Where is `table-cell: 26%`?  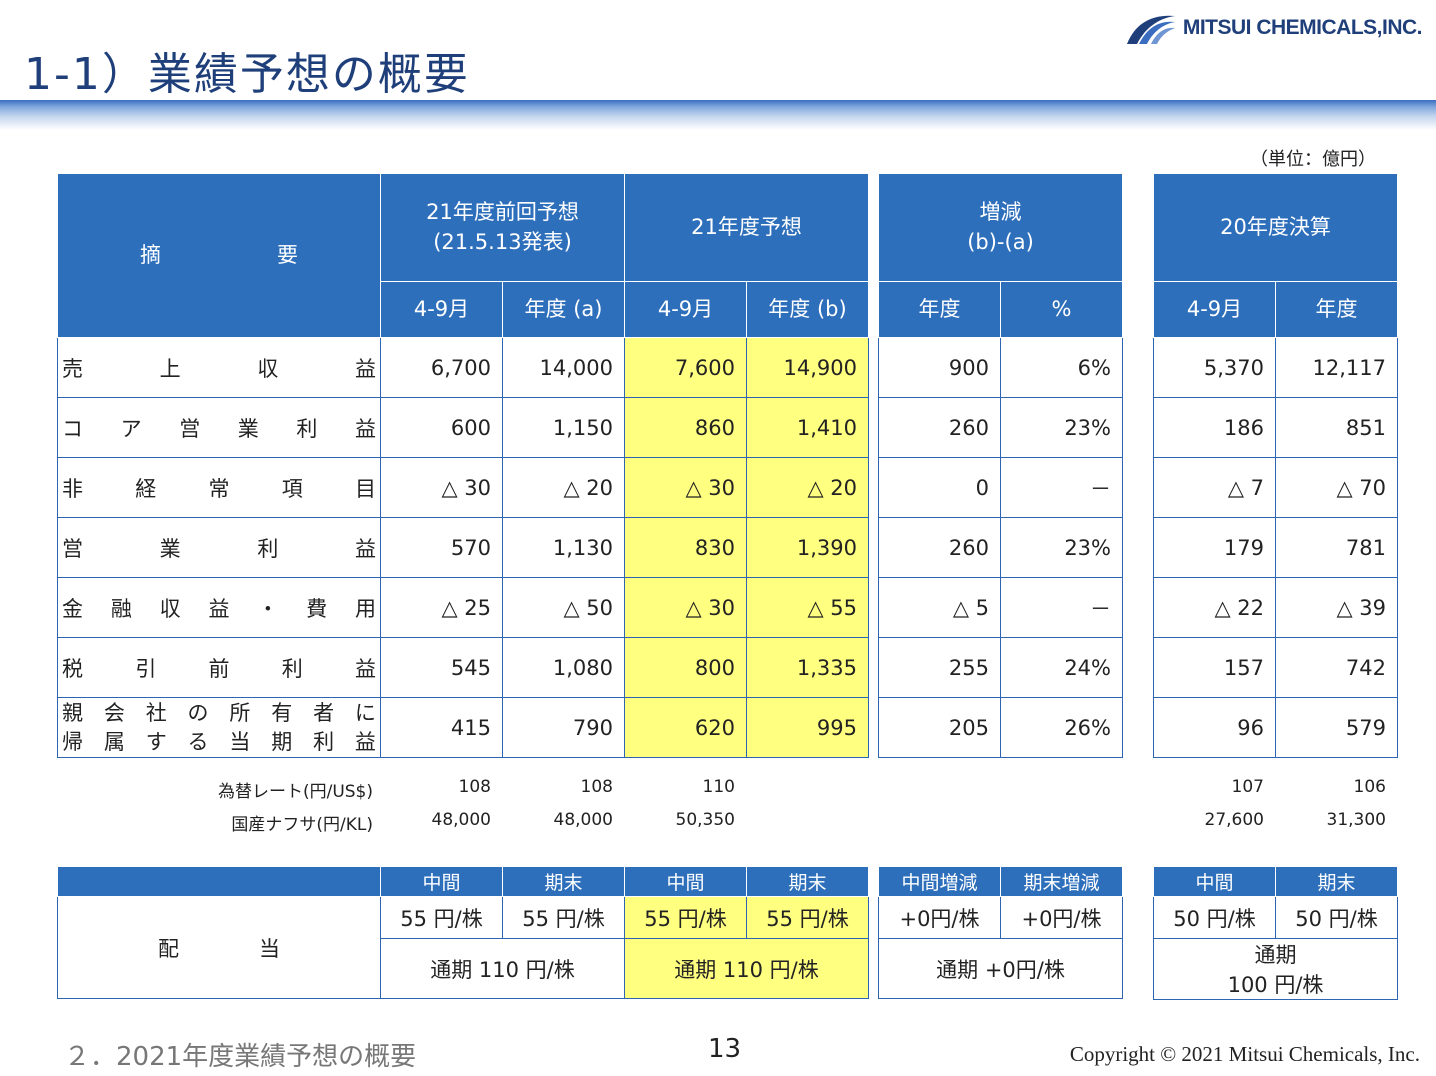 table-cell: 26% is located at coordinates (1061, 727).